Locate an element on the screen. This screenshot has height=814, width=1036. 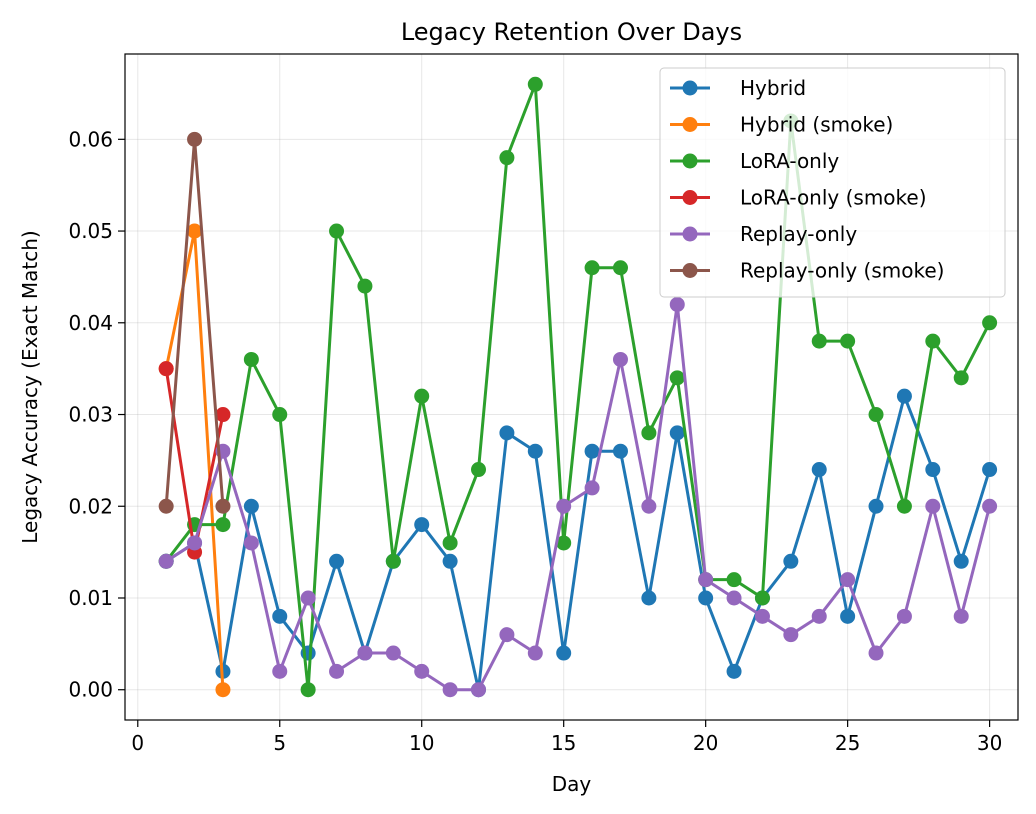
y-tick: 0.04 is located at coordinates (96, 323).